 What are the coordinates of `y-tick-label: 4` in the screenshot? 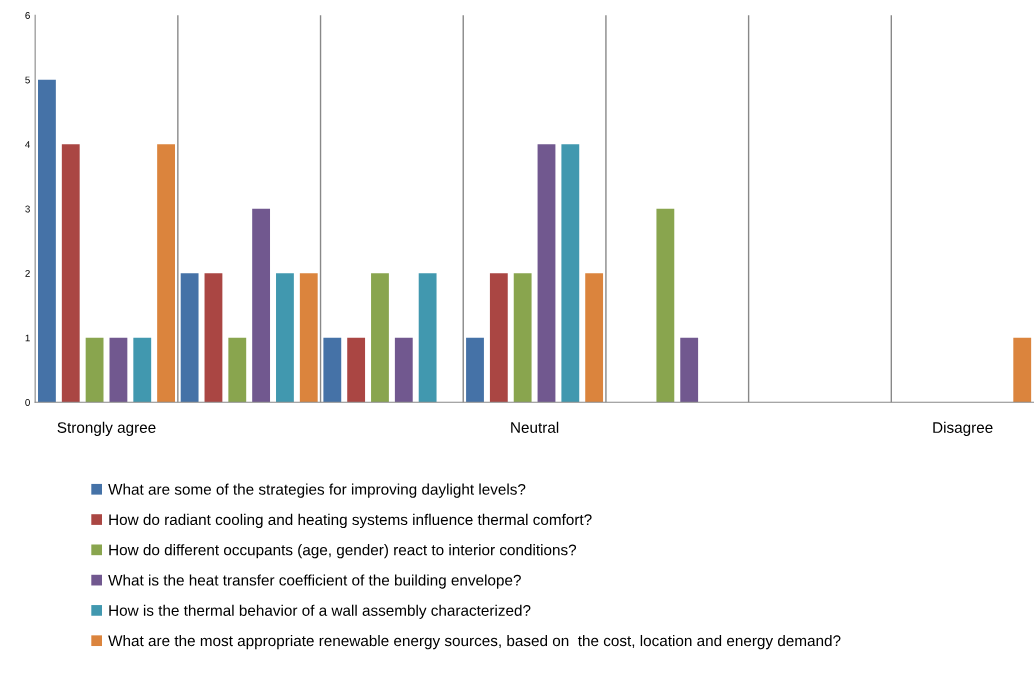 It's located at (28, 144).